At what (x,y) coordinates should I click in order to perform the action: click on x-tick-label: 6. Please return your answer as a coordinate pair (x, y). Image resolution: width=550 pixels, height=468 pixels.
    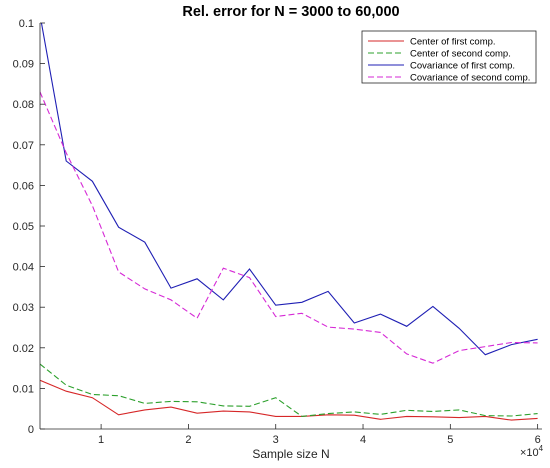
    Looking at the image, I should click on (538, 440).